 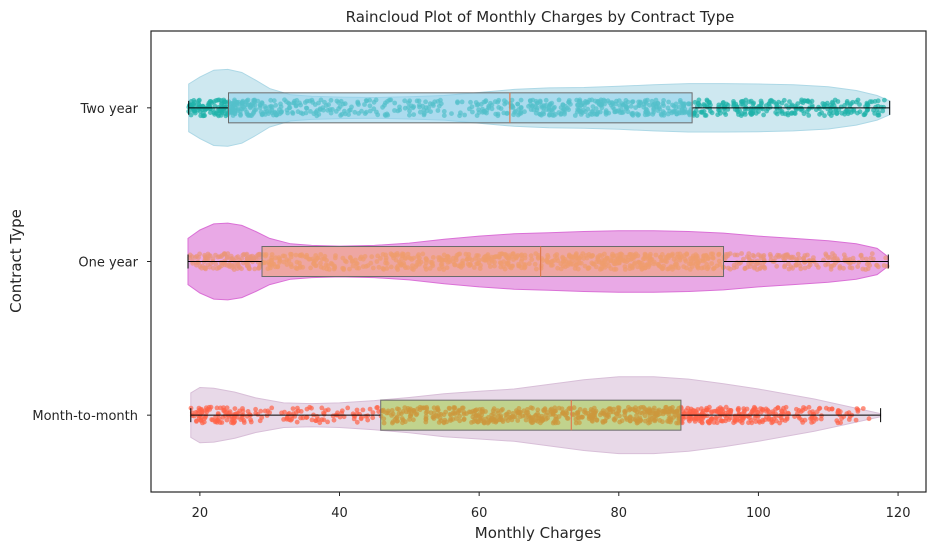 I want to click on y-axis-label: Contract Type, so click(x=16, y=261).